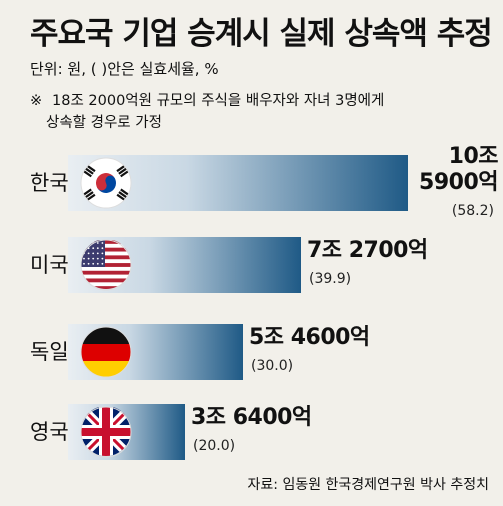 The width and height of the screenshot is (503, 506). I want to click on usa-flag-icon, so click(106, 264).